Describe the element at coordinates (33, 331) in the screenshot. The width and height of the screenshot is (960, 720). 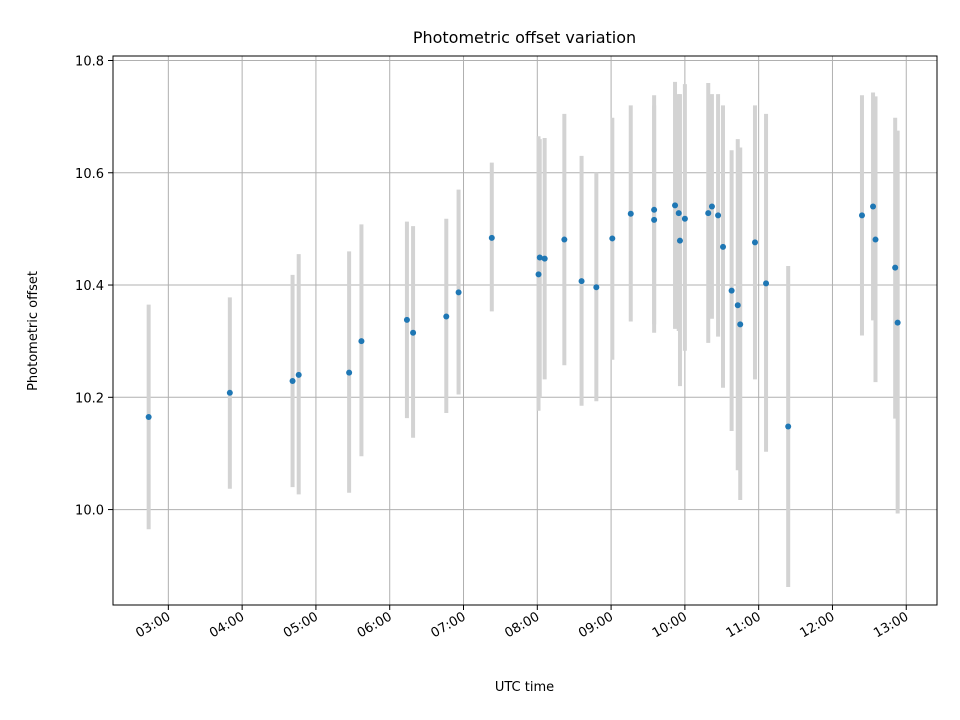
I see `y-axis-label: Photometric offset` at that location.